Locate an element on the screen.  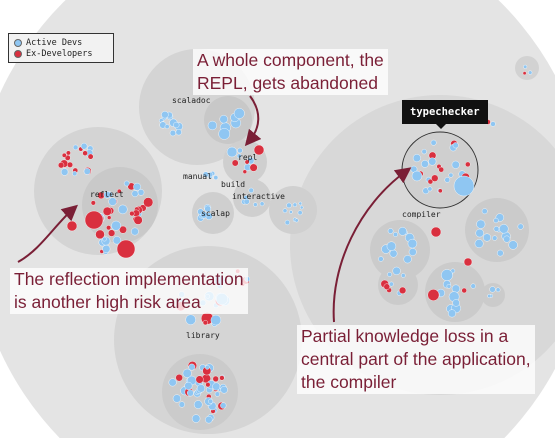
interactive-circle is located at coordinates (252, 198).